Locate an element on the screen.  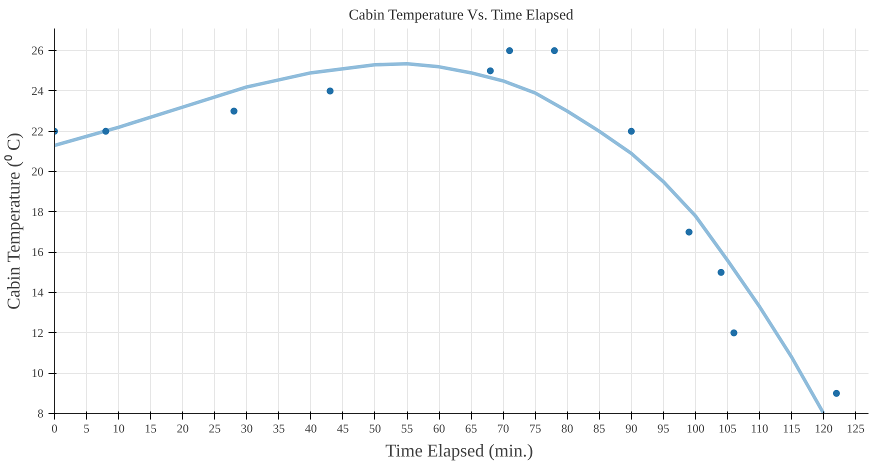
x-tick-label: 50 is located at coordinates (374, 429).